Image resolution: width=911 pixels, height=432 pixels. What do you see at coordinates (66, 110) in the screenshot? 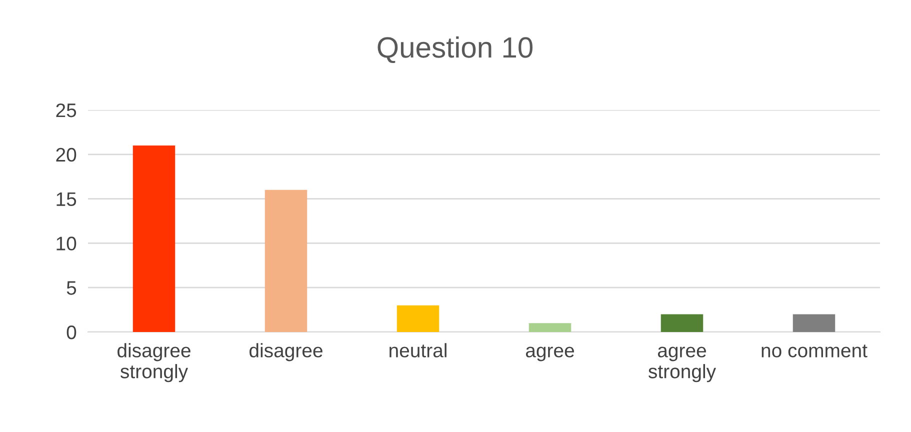
I see `y-tick-label: 25` at bounding box center [66, 110].